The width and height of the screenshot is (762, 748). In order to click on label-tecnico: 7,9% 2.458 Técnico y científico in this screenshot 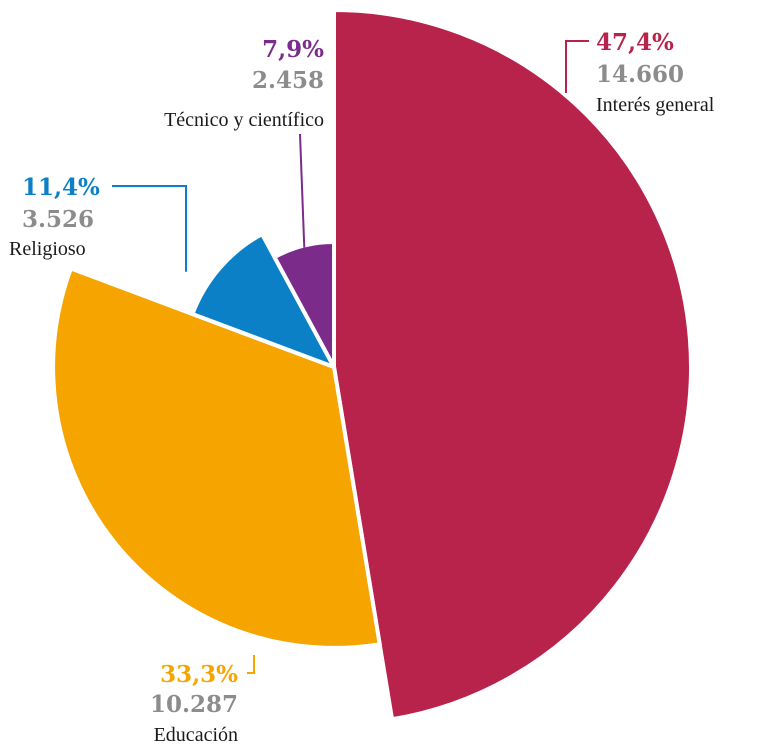, I will do `click(244, 83)`.